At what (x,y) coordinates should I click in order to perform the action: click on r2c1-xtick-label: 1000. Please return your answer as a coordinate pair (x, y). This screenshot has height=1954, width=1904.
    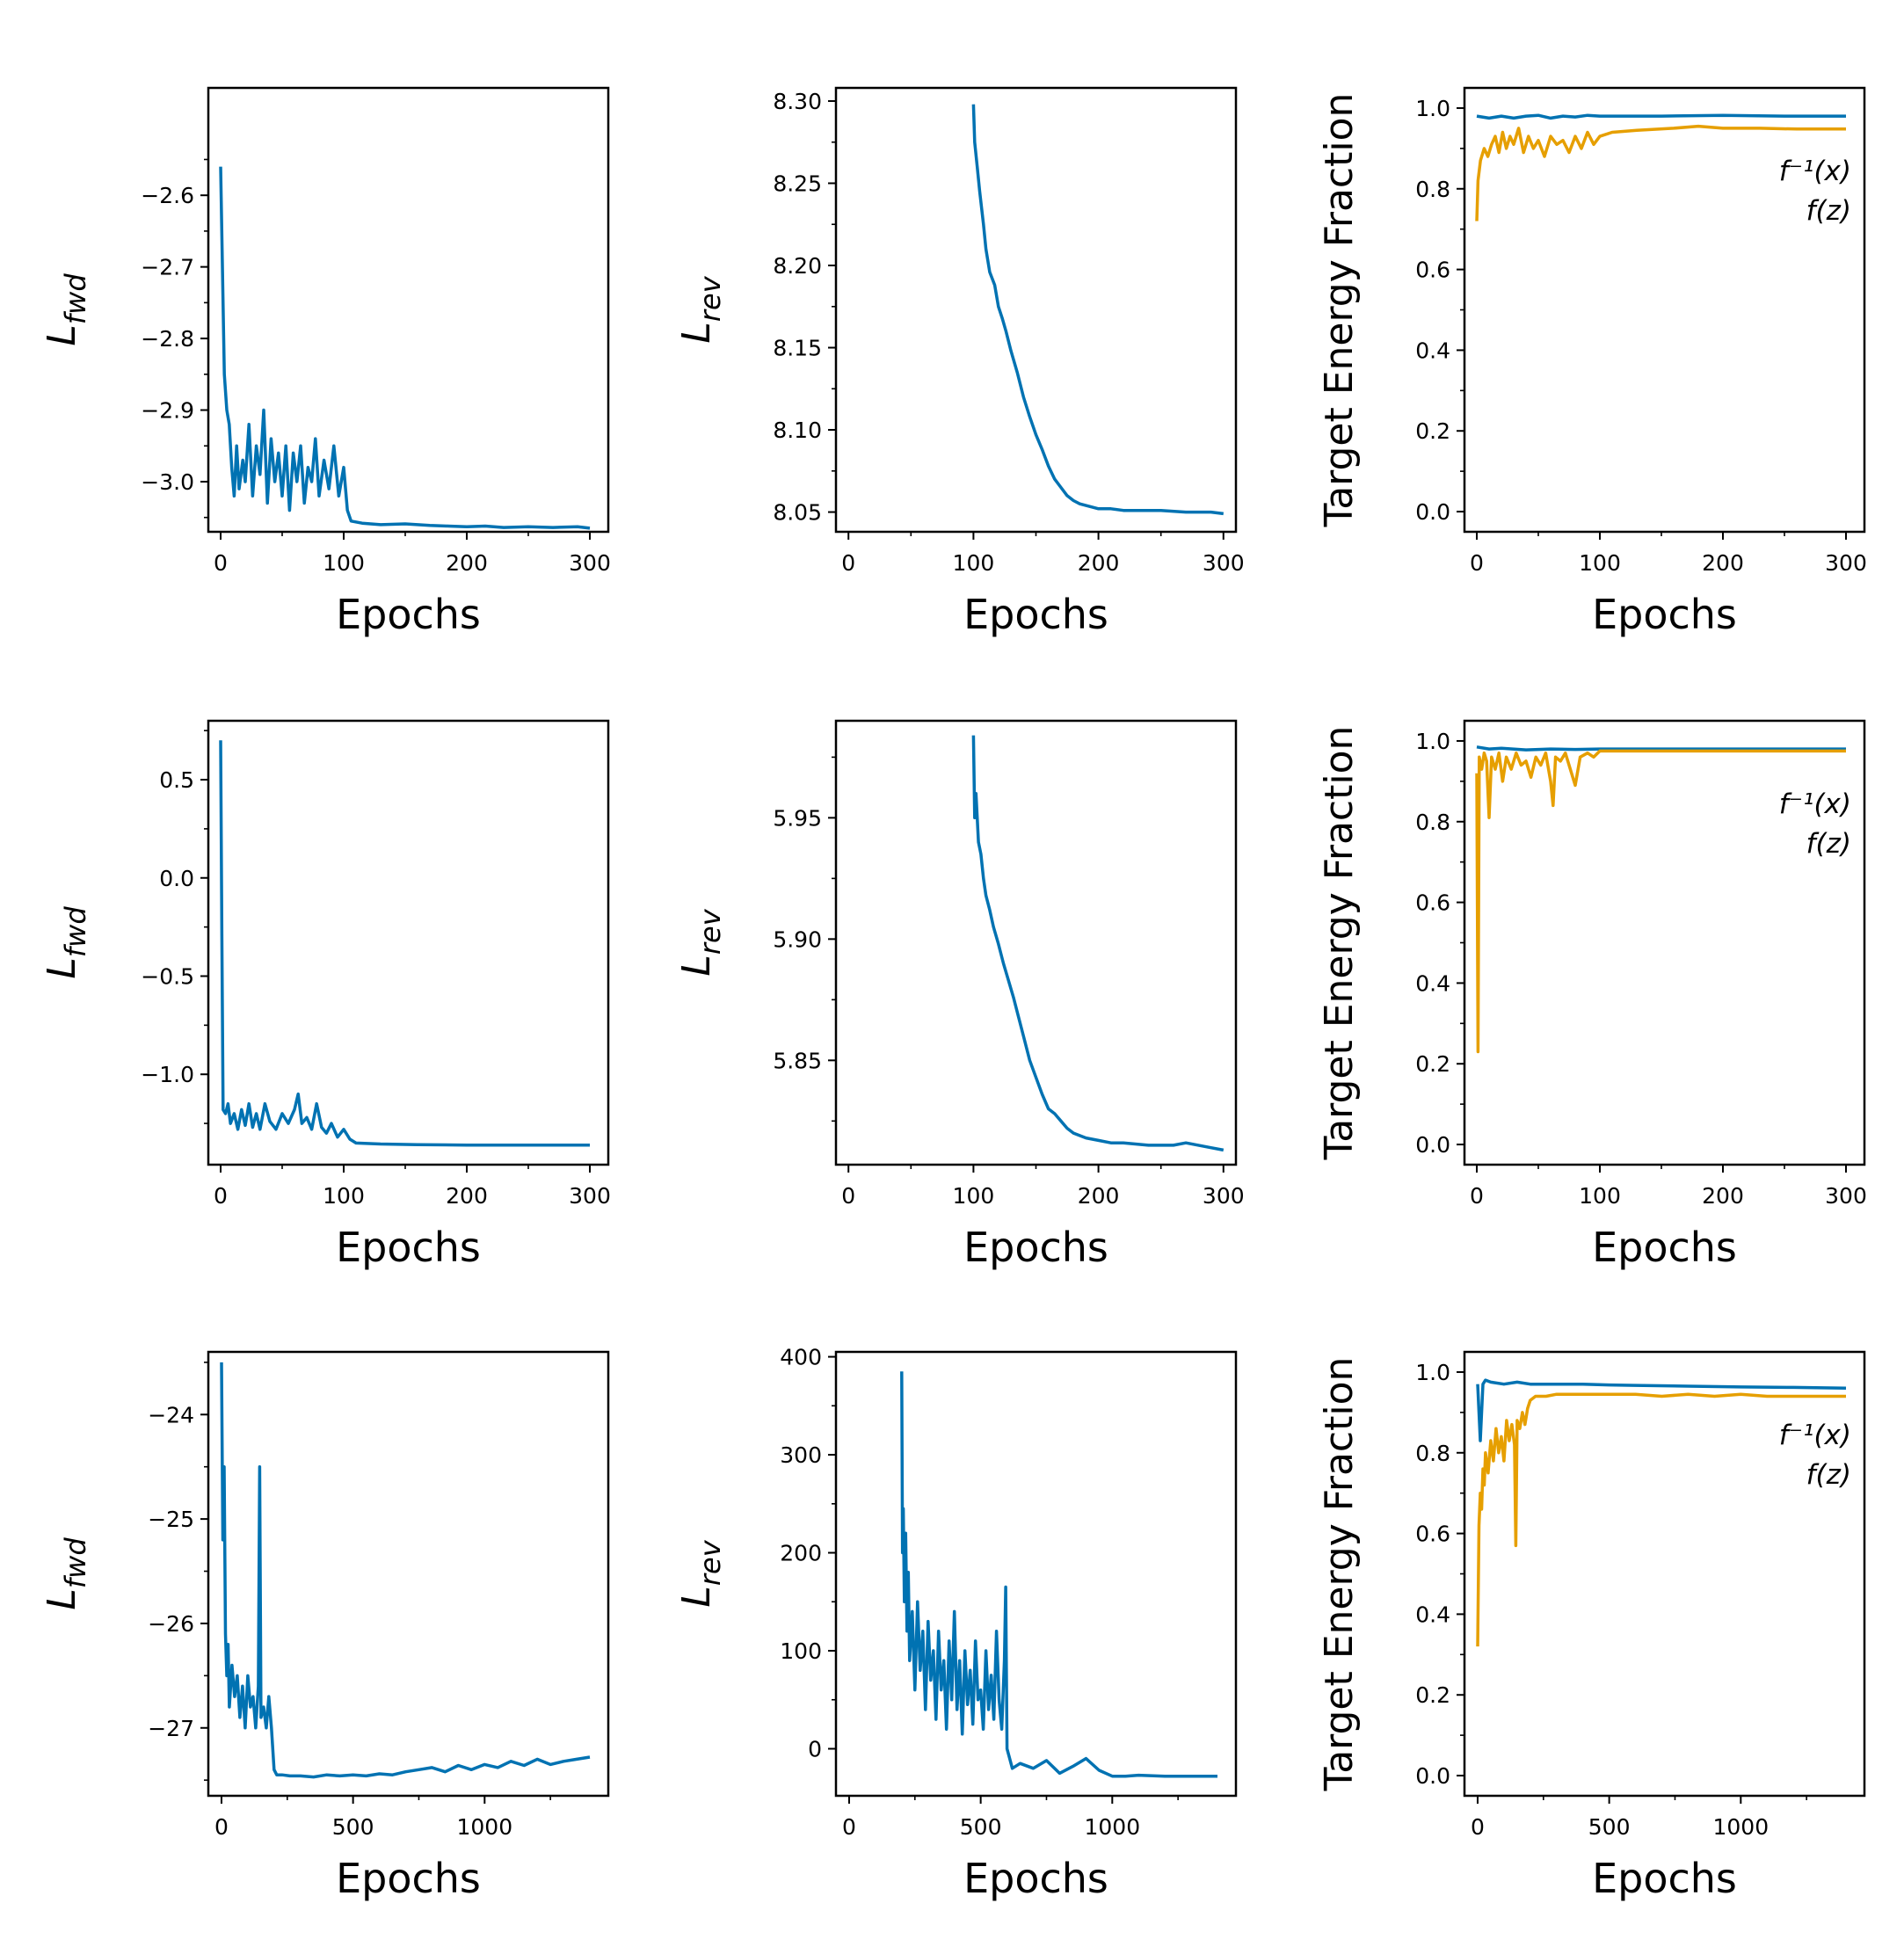
    Looking at the image, I should click on (1112, 1827).